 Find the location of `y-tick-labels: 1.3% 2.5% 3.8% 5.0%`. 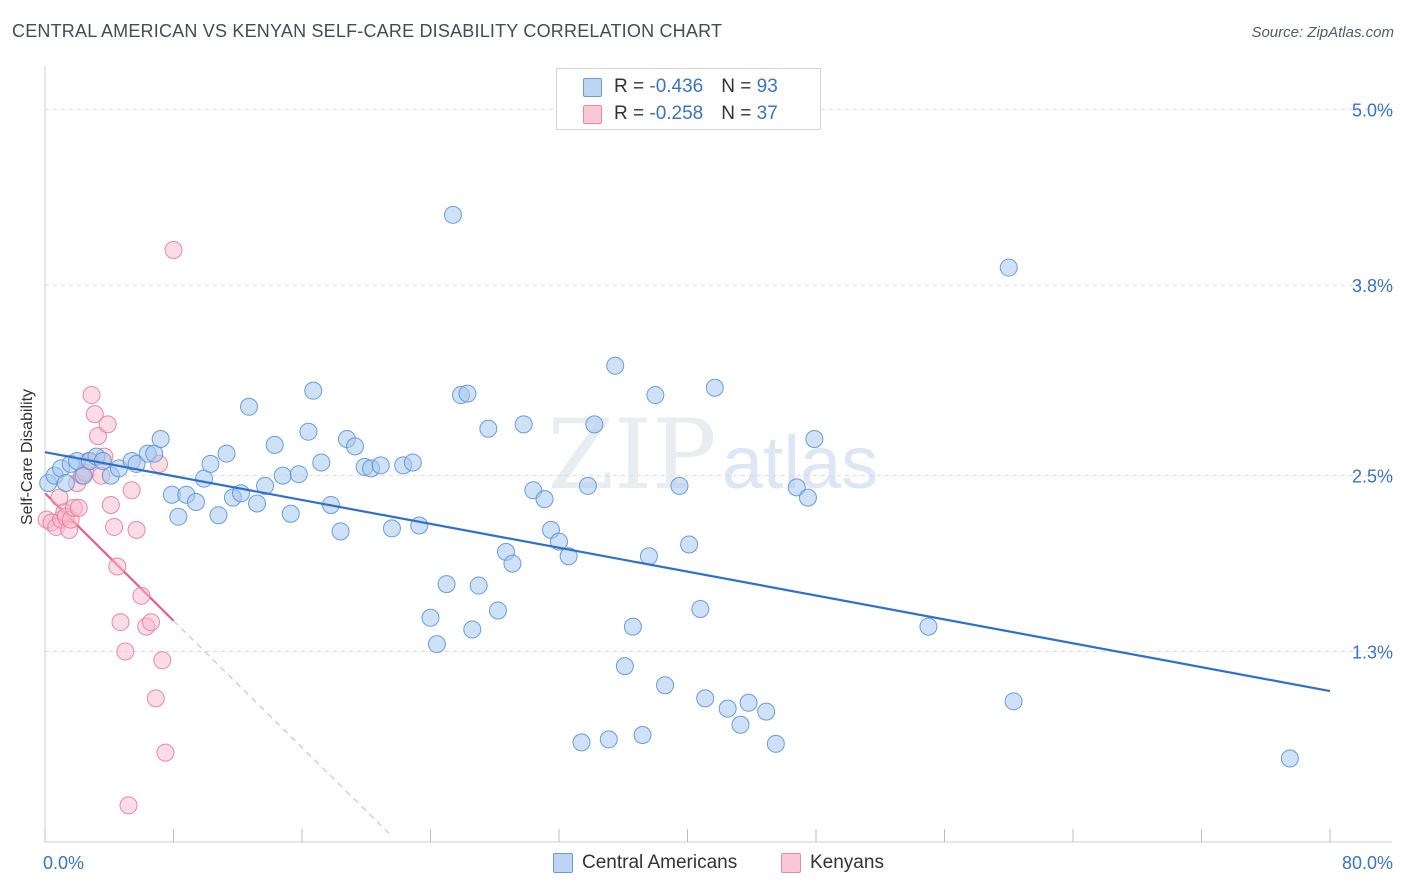

y-tick-labels: 1.3% 2.5% 3.8% 5.0% is located at coordinates (1372, 381).